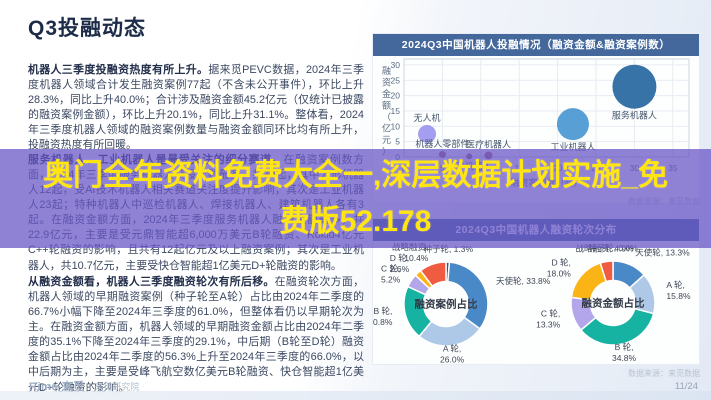  Describe the element at coordinates (468, 295) in the screenshot. I see `donut-slice-天使轮` at that location.